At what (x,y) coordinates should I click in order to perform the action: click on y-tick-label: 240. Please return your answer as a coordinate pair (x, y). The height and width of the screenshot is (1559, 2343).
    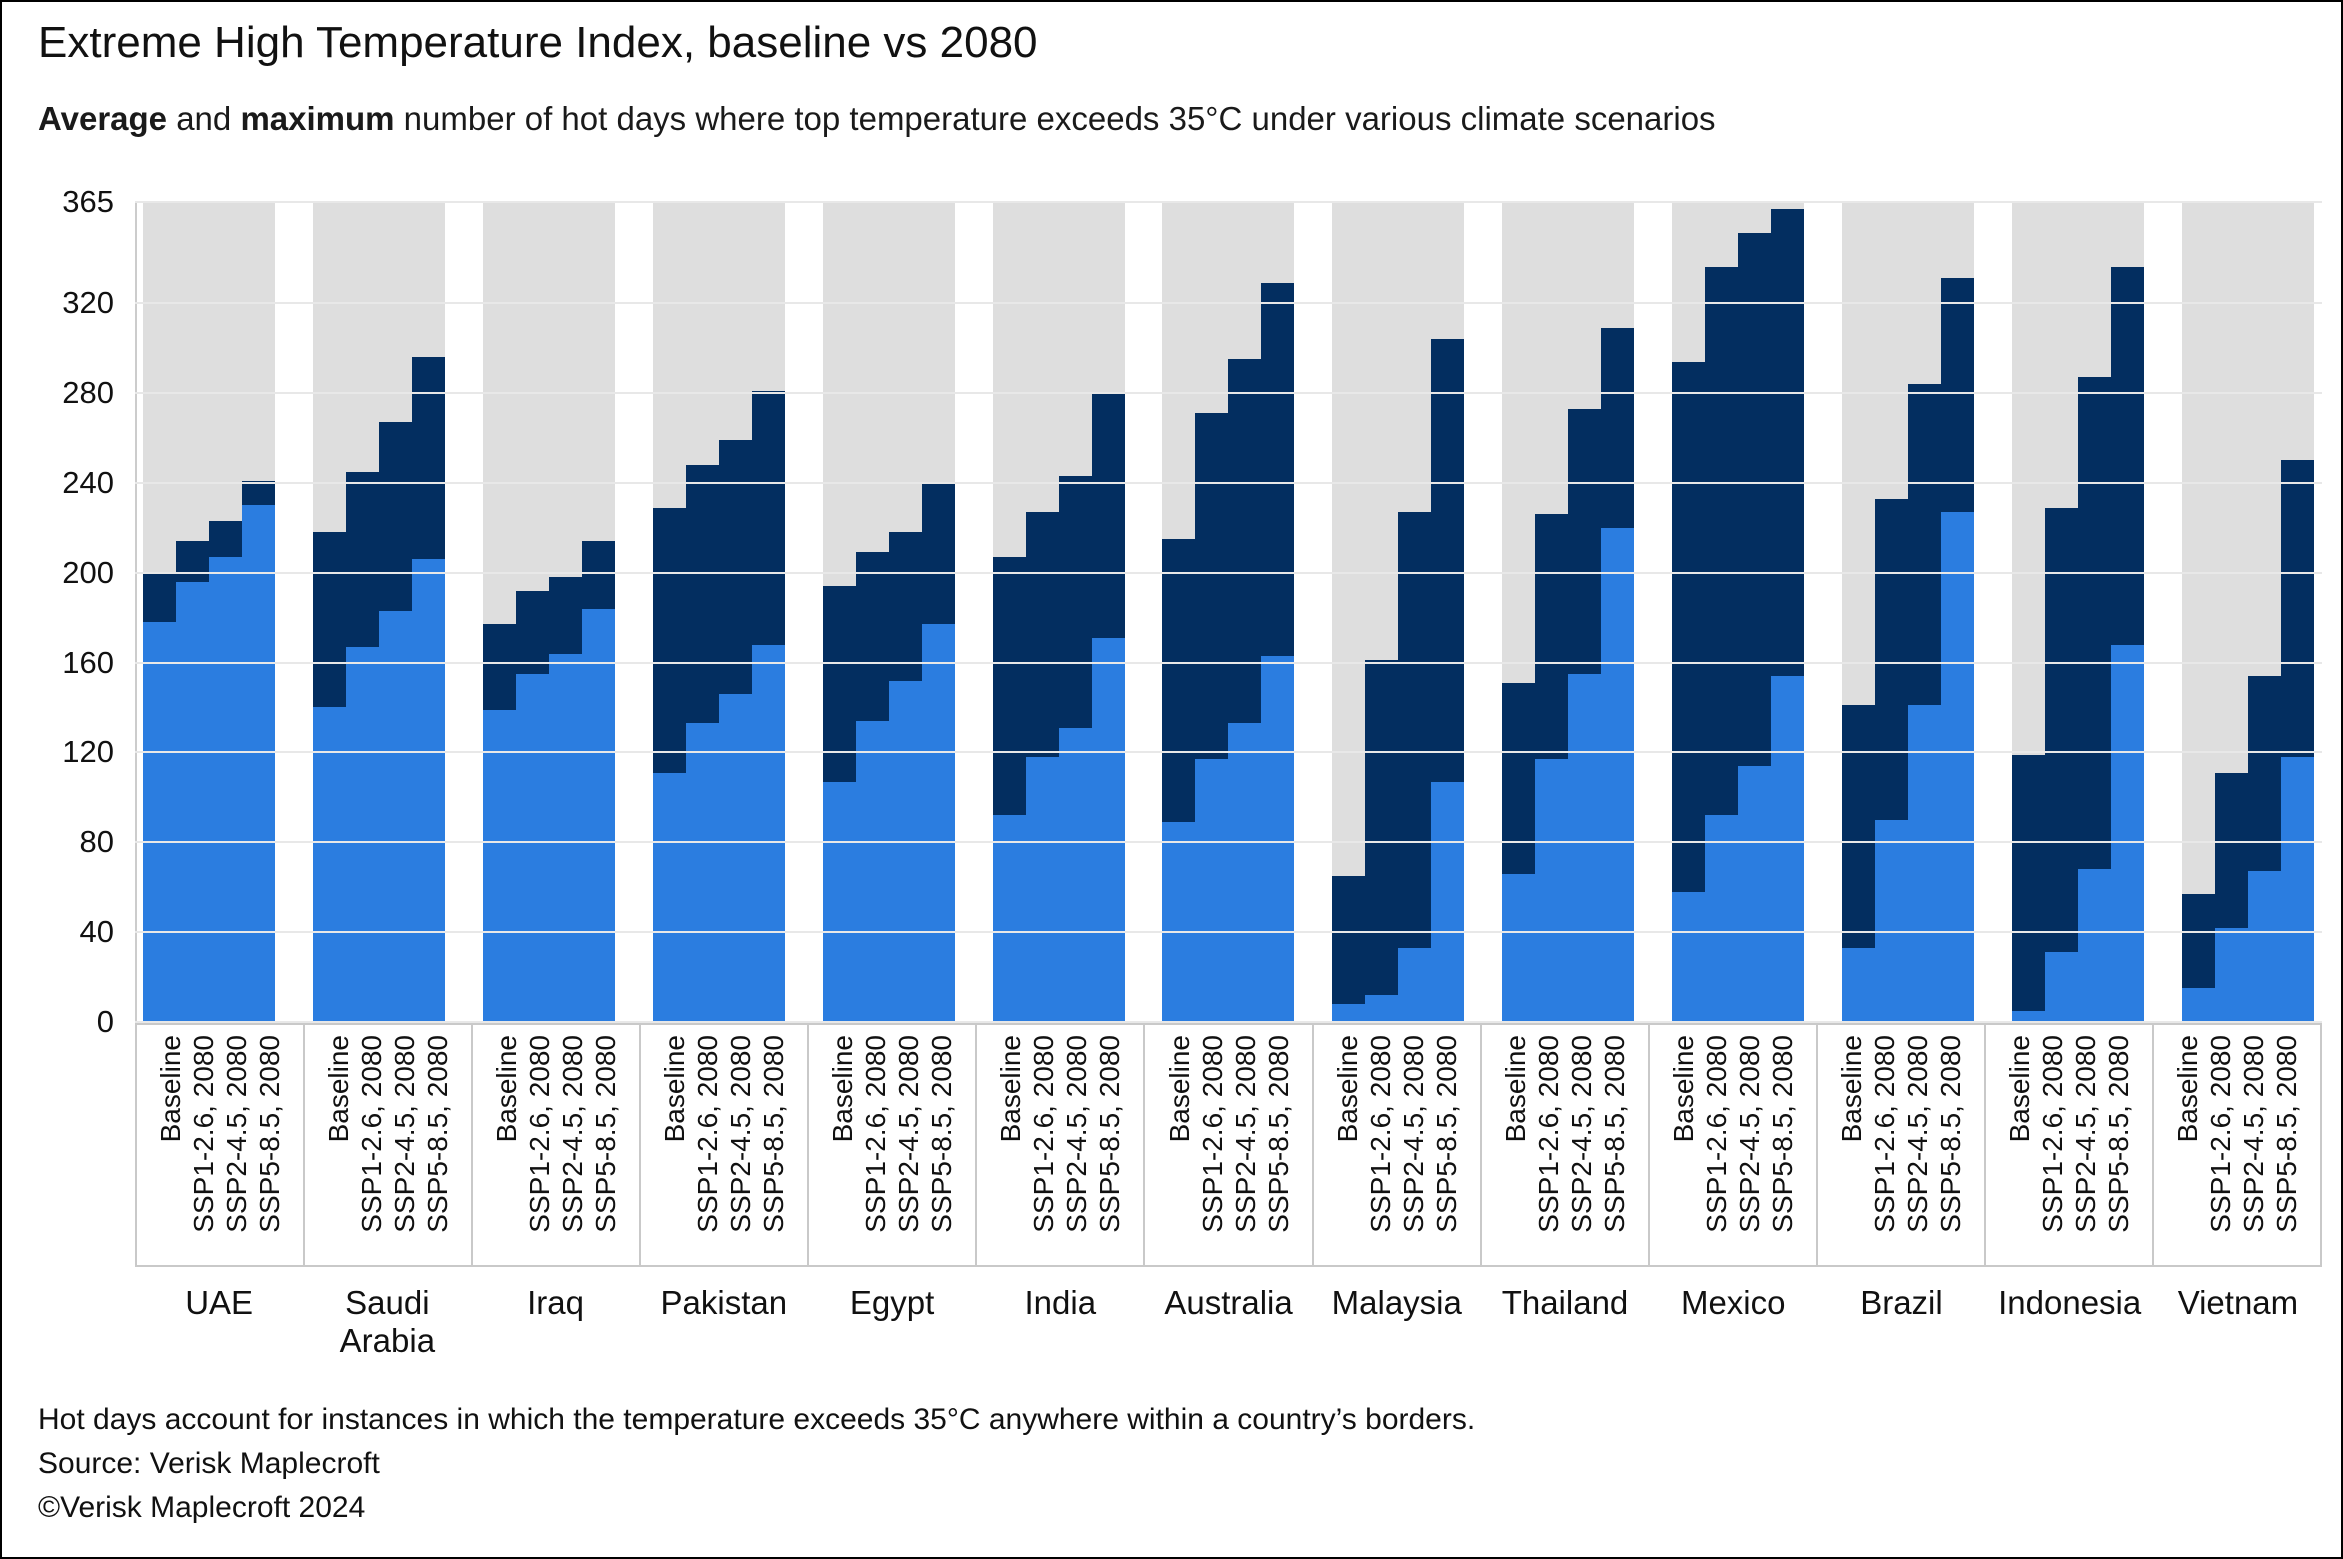
    Looking at the image, I should click on (88, 482).